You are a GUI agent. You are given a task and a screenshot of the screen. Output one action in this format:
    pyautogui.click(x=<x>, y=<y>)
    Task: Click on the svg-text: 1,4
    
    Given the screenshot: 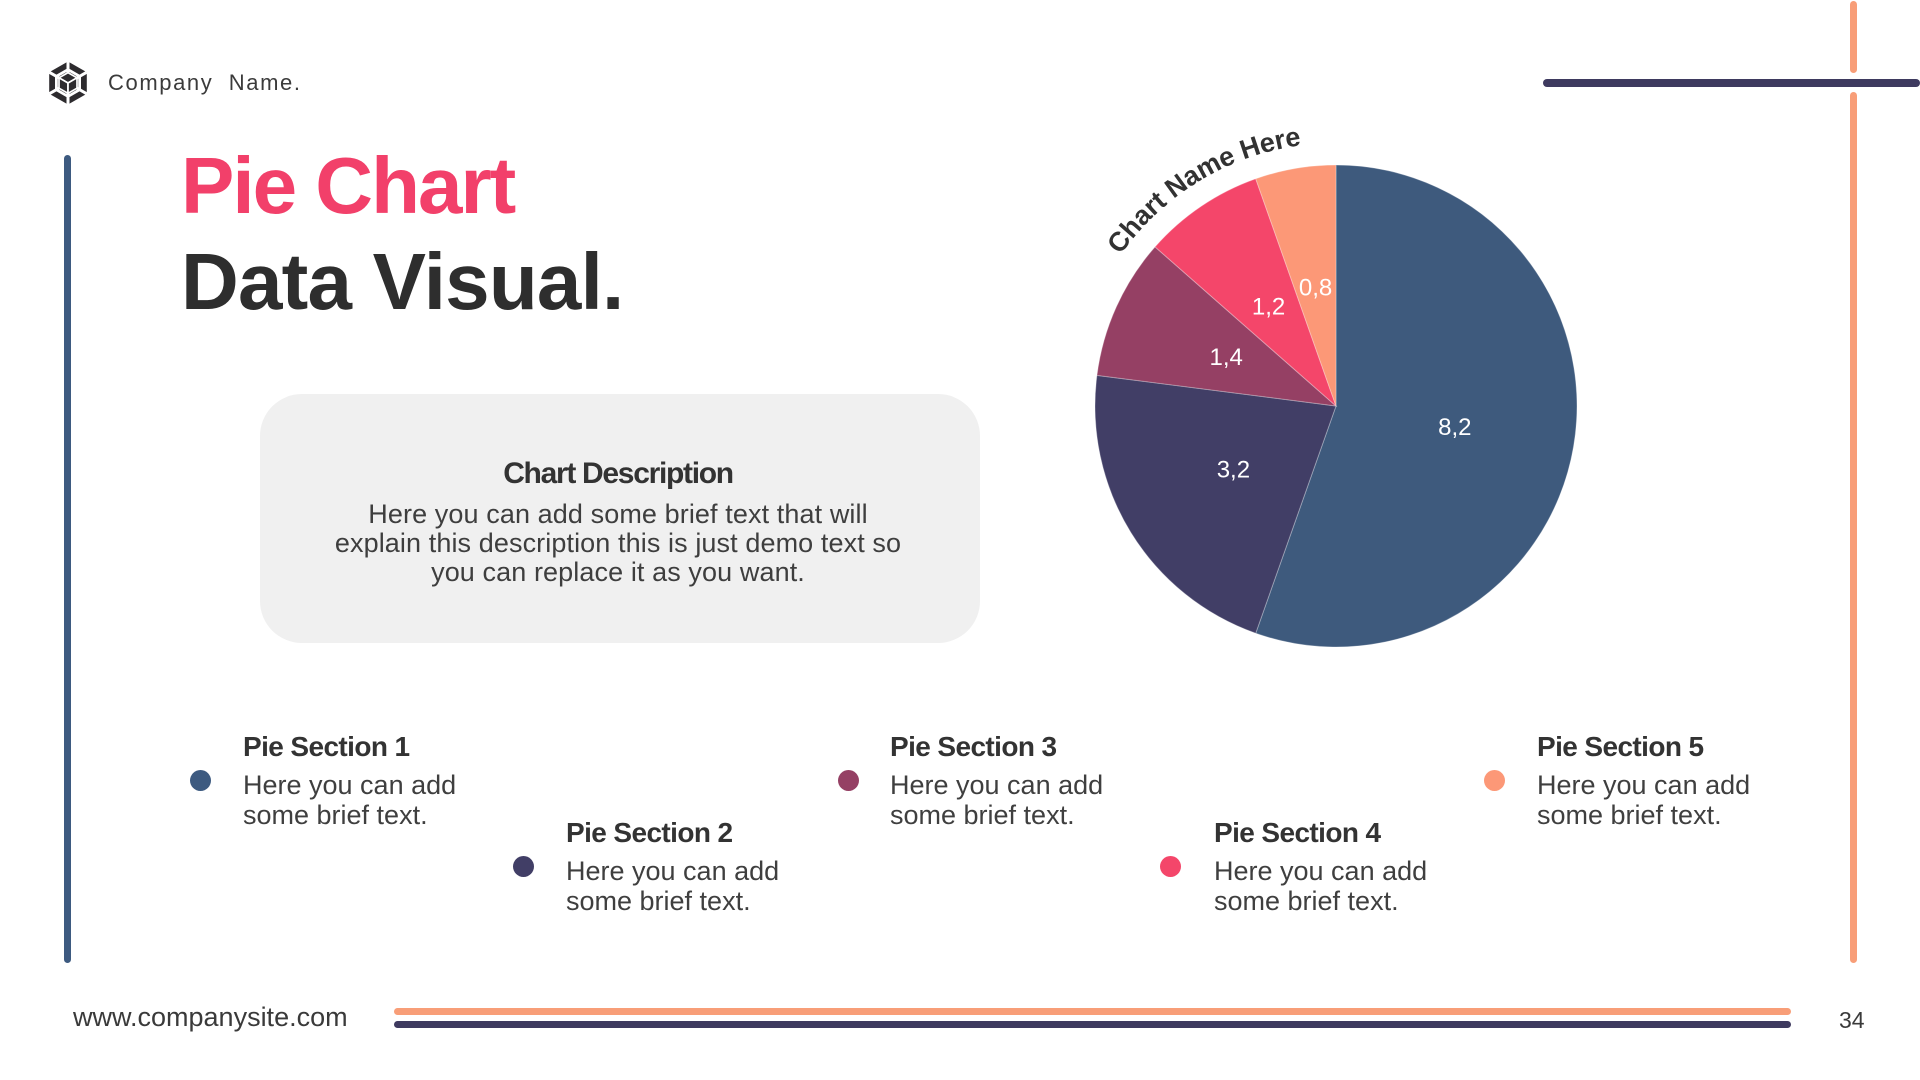 What is the action you would take?
    pyautogui.click(x=1226, y=357)
    